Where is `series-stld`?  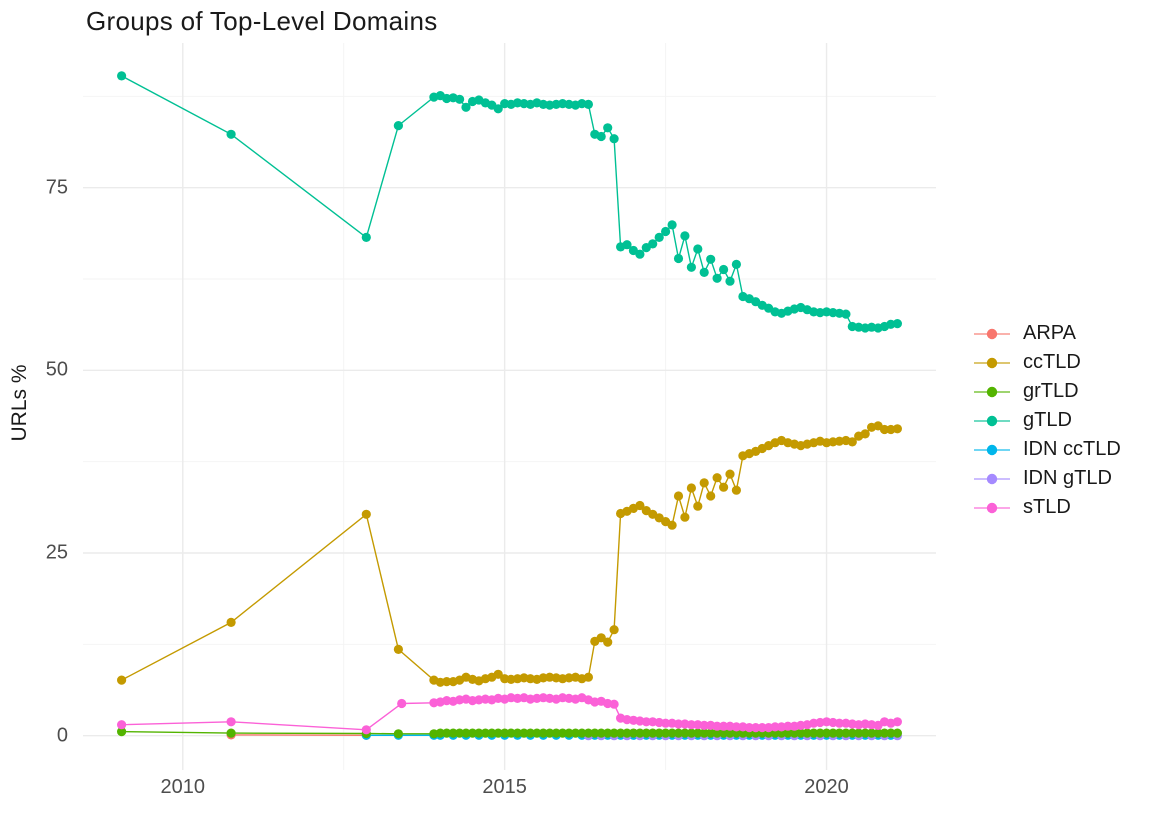 series-stld is located at coordinates (510, 714).